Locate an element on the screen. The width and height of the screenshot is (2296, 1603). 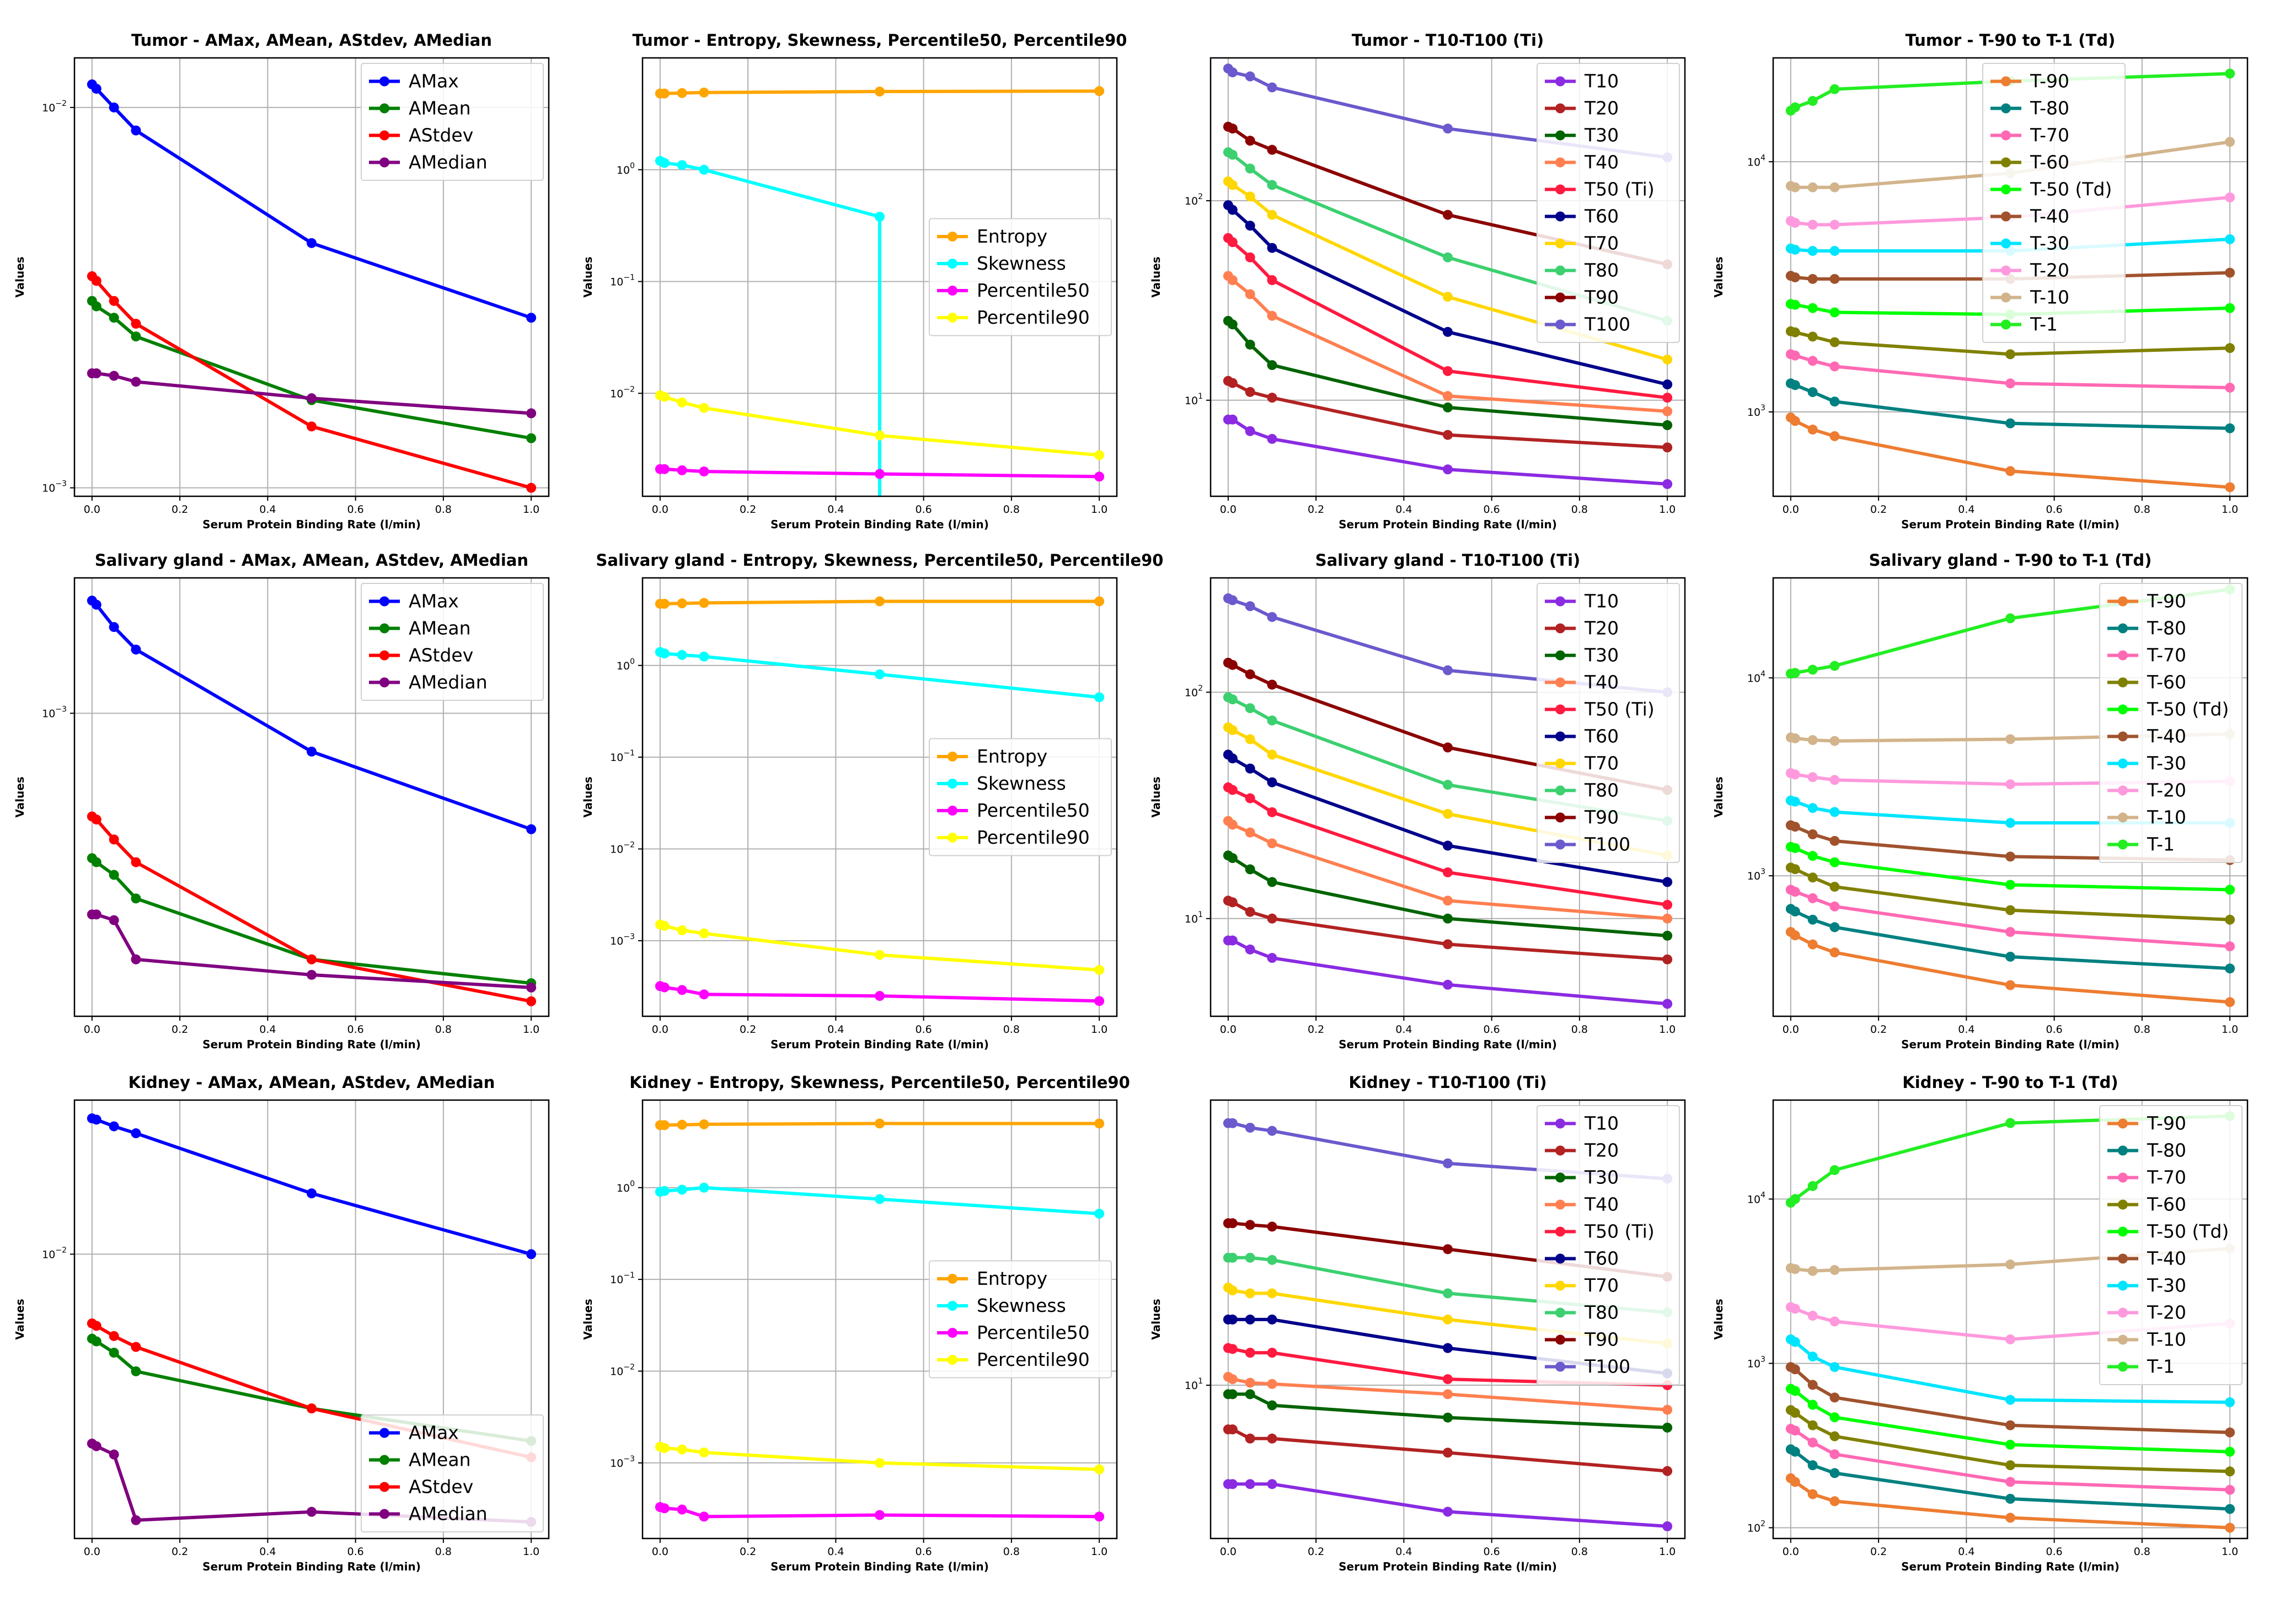
chart11-legend-label-t40: T40 is located at coordinates (1601, 1204).